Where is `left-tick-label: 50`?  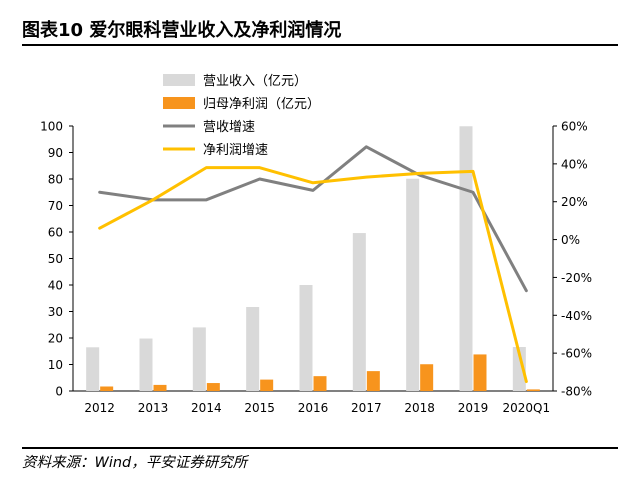
left-tick-label: 50 is located at coordinates (55, 259).